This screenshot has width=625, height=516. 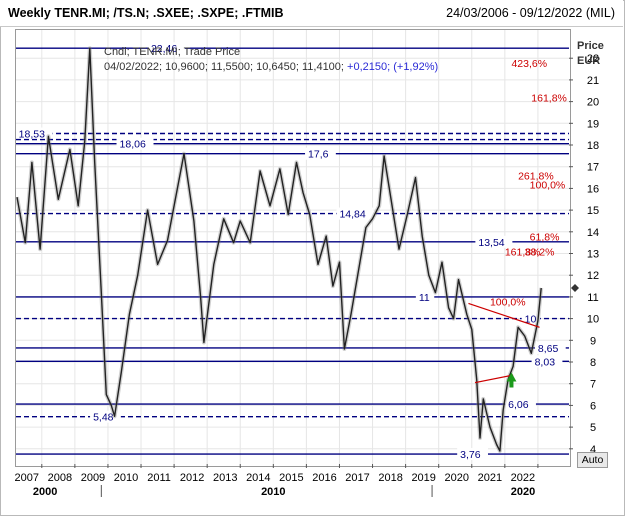 What do you see at coordinates (523, 478) in the screenshot?
I see `x-tick-label: 2022` at bounding box center [523, 478].